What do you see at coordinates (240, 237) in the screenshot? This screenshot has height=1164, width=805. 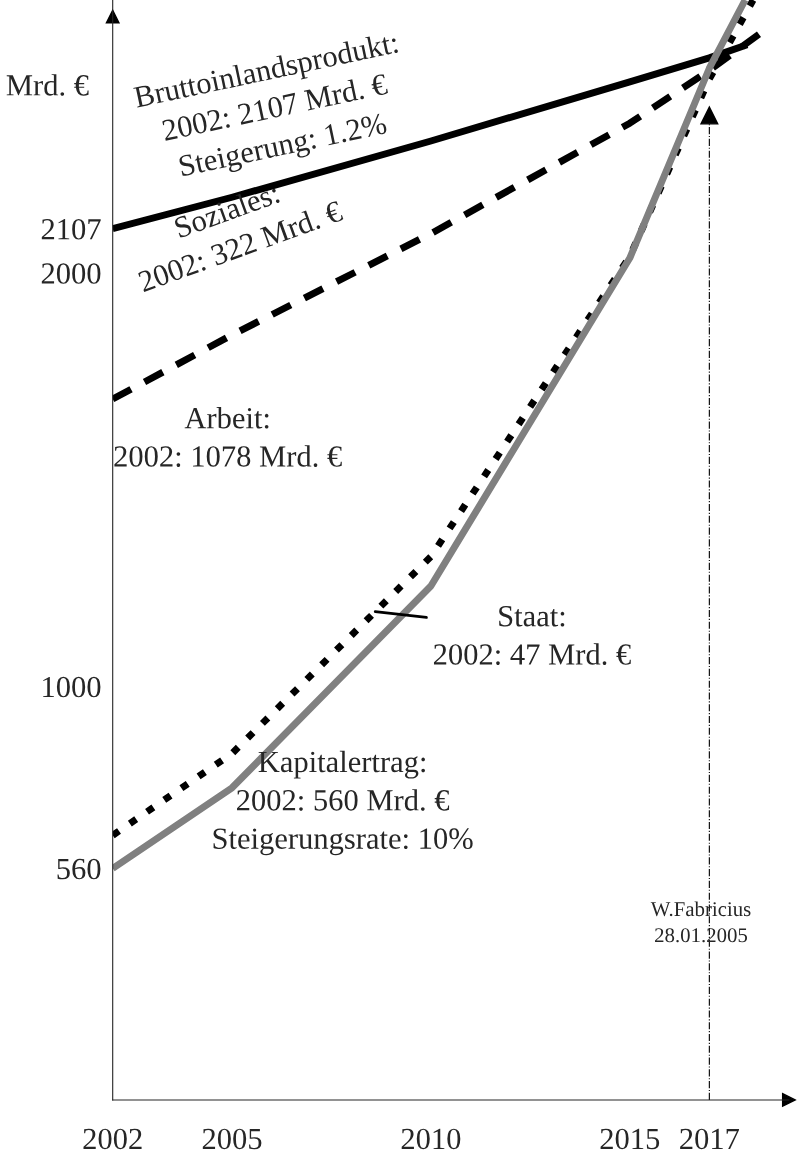 I see `annotation: Soziales: 2002: 322 Mrd. €` at bounding box center [240, 237].